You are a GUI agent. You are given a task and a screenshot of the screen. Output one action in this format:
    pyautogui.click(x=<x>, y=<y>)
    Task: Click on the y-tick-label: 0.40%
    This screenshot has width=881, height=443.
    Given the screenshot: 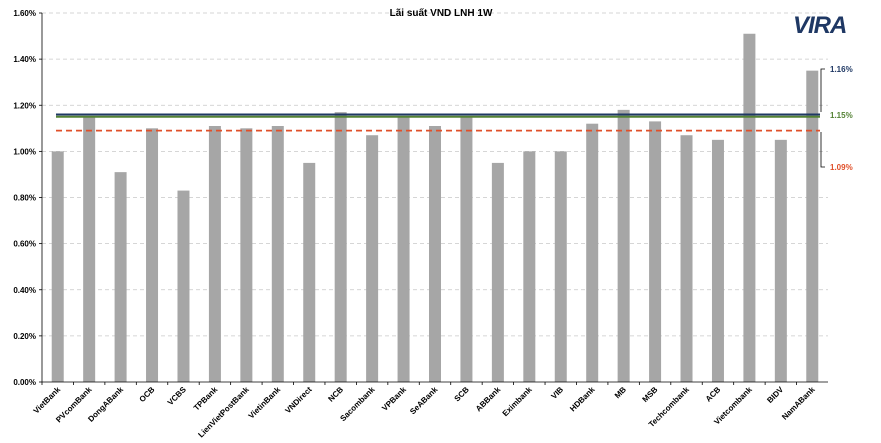 What is the action you would take?
    pyautogui.click(x=24, y=290)
    